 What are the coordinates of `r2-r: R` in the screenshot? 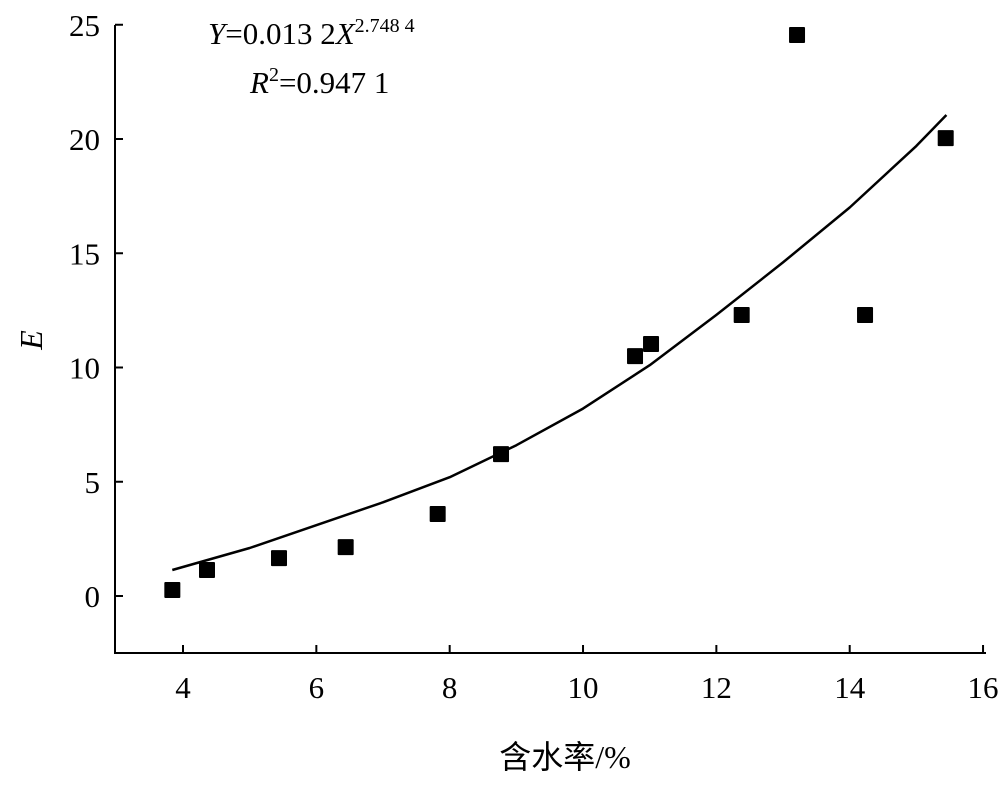 It's located at (259, 82).